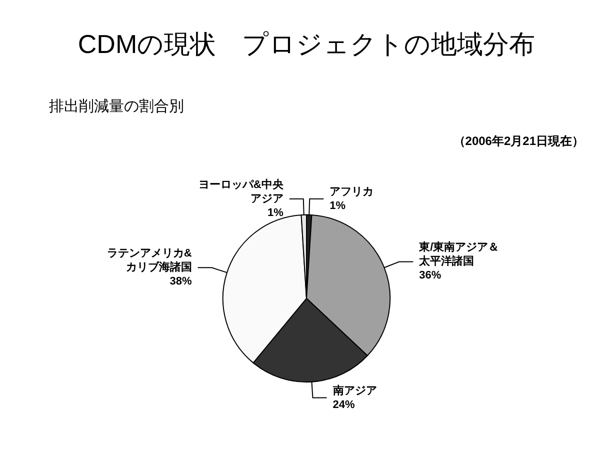  Describe the element at coordinates (181, 282) in the screenshot. I see `data-label: 38%` at that location.